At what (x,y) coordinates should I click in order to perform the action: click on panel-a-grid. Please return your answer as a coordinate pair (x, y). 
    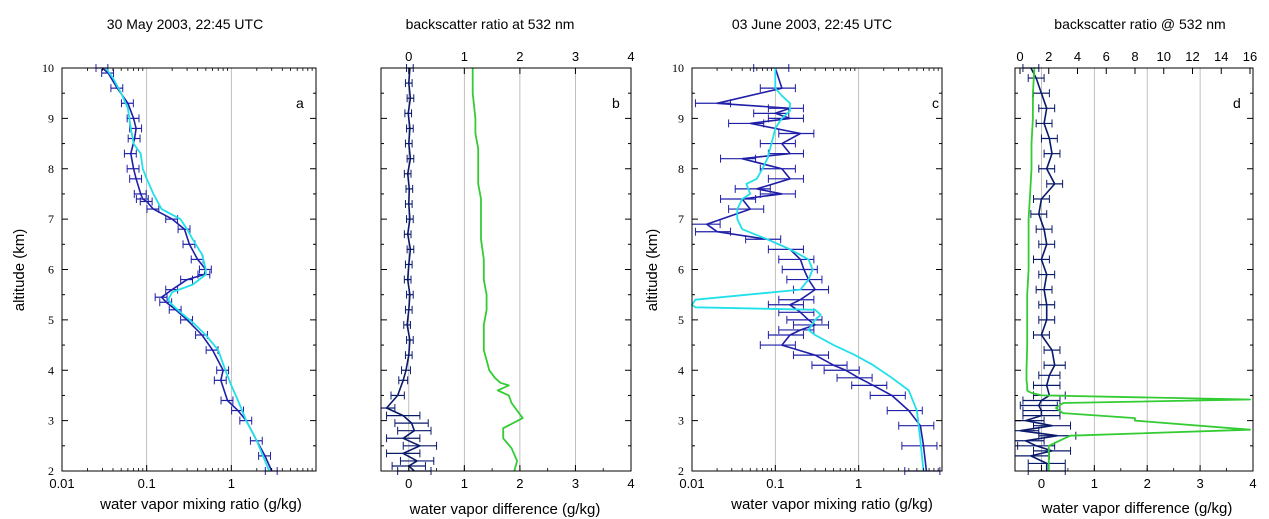
    Looking at the image, I should click on (189, 269).